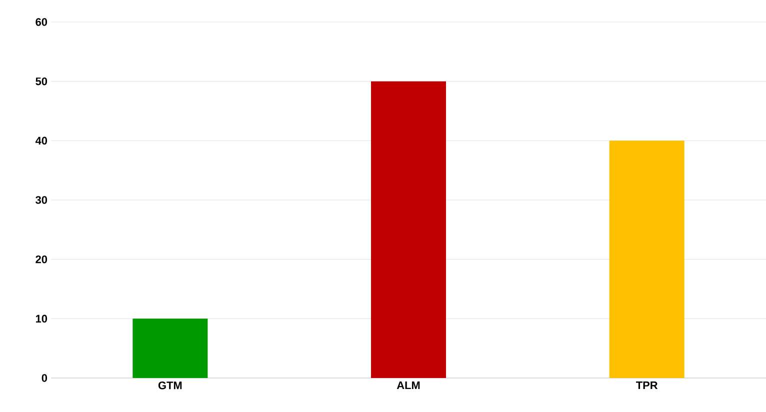 This screenshot has height=412, width=766. I want to click on y-tick-label: 40, so click(41, 140).